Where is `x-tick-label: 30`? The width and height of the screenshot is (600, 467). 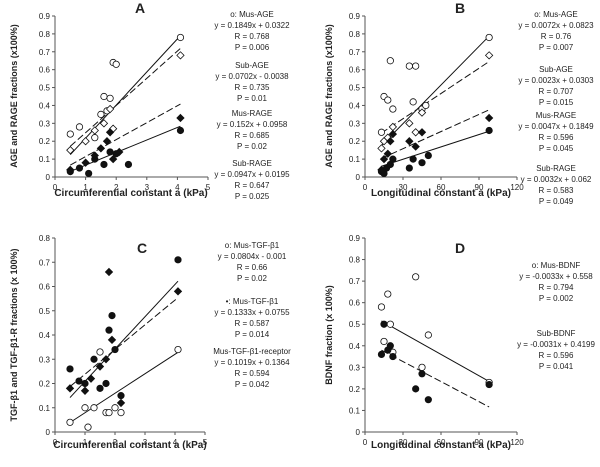
x-tick-label: 30 is located at coordinates (403, 442).